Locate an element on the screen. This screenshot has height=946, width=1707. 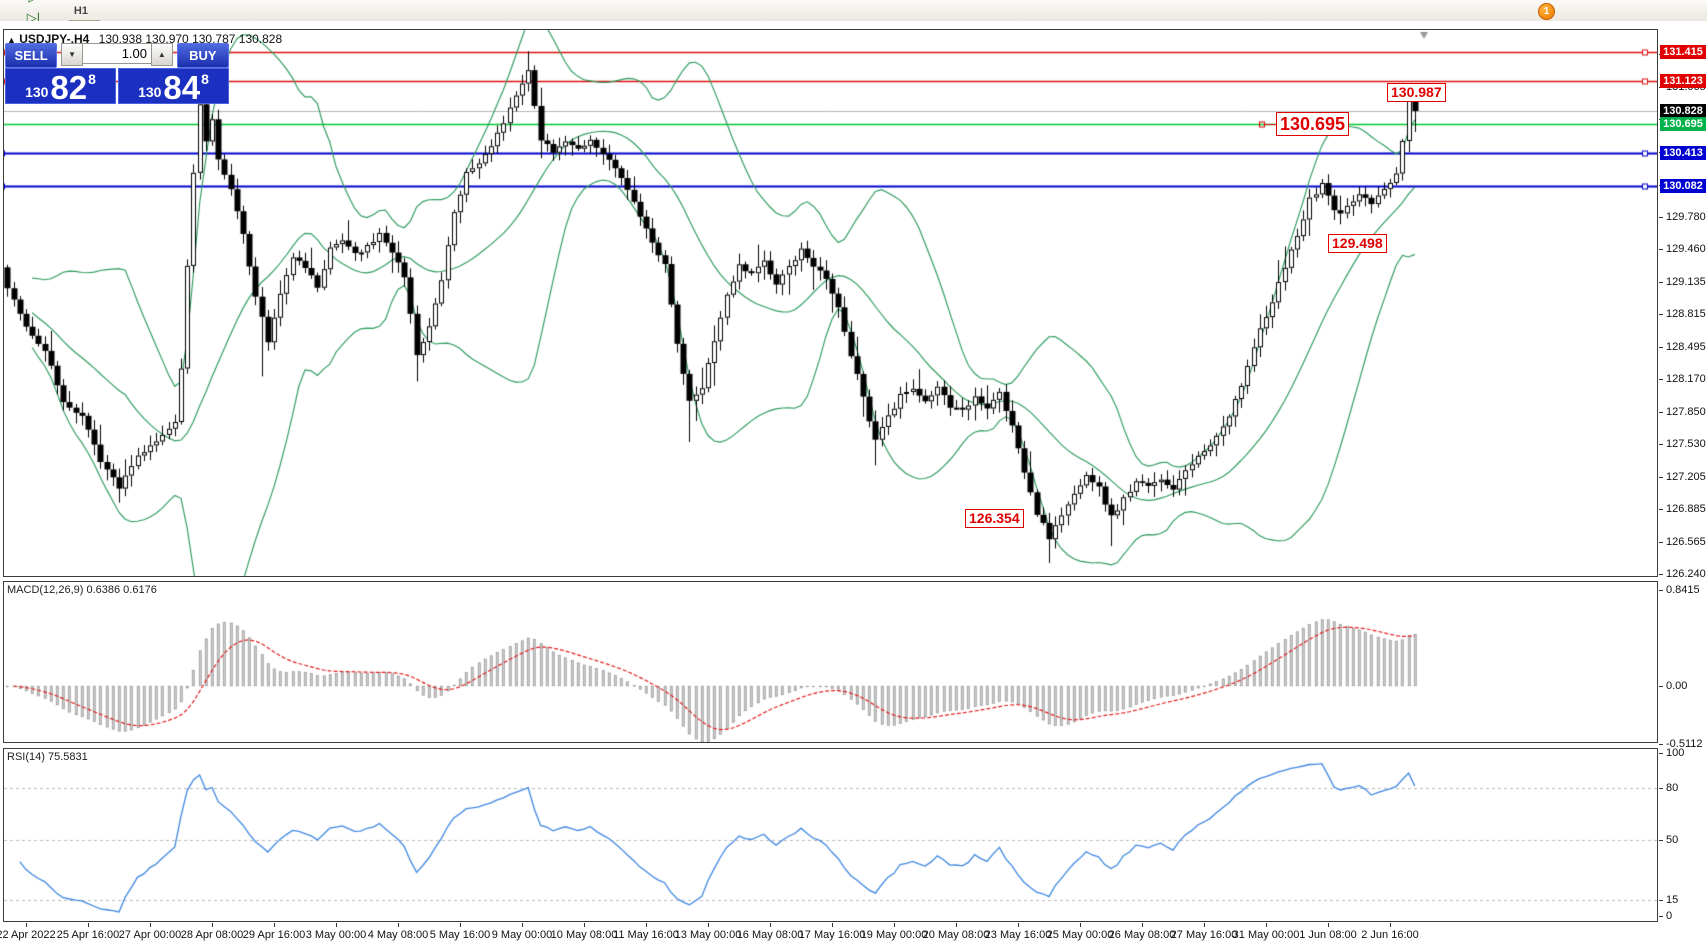
price-tick-label: 128.815 is located at coordinates (1686, 314).